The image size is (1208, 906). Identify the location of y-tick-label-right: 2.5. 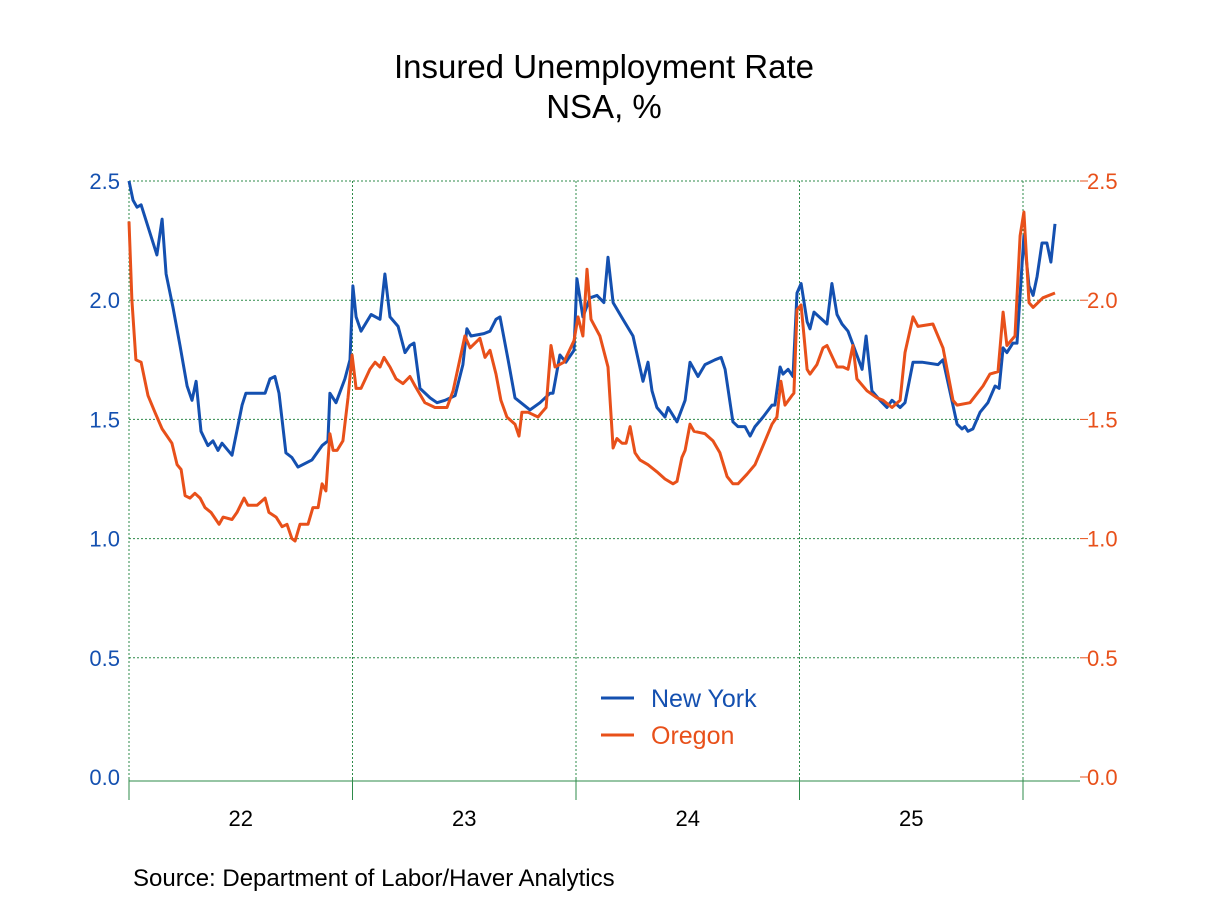
(1102, 181).